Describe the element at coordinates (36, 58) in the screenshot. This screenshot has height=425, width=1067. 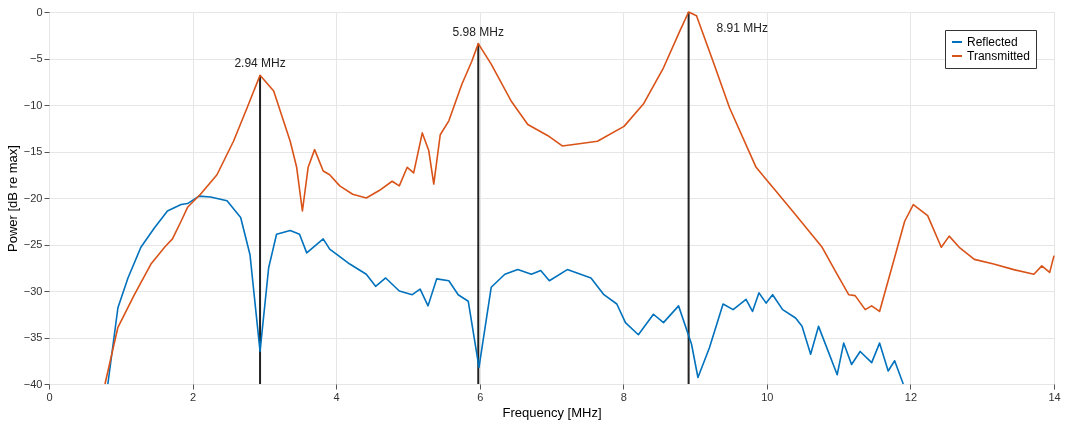
I see `y-tick-label: −5` at that location.